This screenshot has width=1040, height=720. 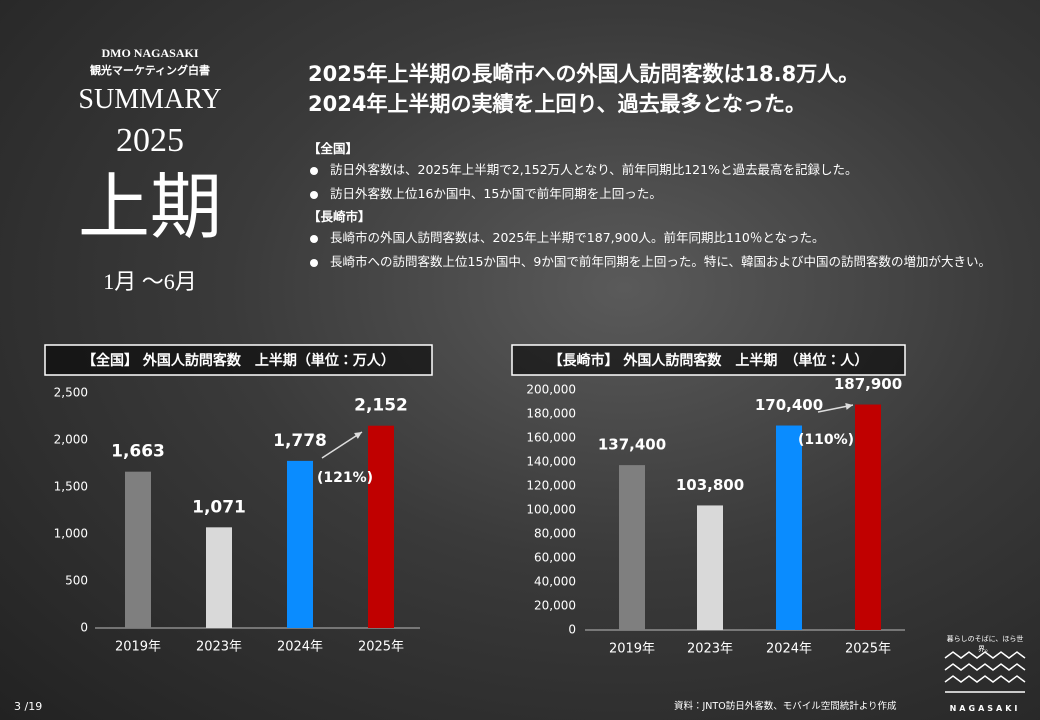 I want to click on bullet-text: 訪日外客数上位16か国中、15か国で前年同期を上回った。, so click(x=496, y=193).